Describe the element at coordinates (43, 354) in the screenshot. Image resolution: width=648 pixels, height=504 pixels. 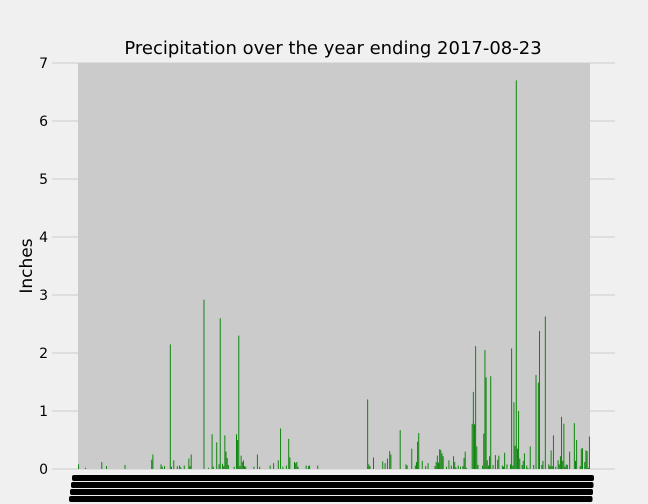
I see `y-tick-label: 2` at that location.